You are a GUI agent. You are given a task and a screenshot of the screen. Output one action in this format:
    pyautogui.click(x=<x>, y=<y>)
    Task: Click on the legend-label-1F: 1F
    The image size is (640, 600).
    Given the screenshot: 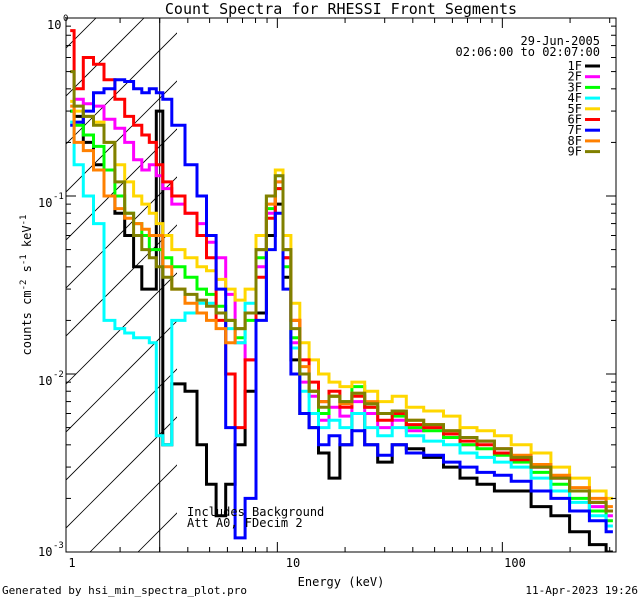 What is the action you would take?
    pyautogui.click(x=575, y=66)
    